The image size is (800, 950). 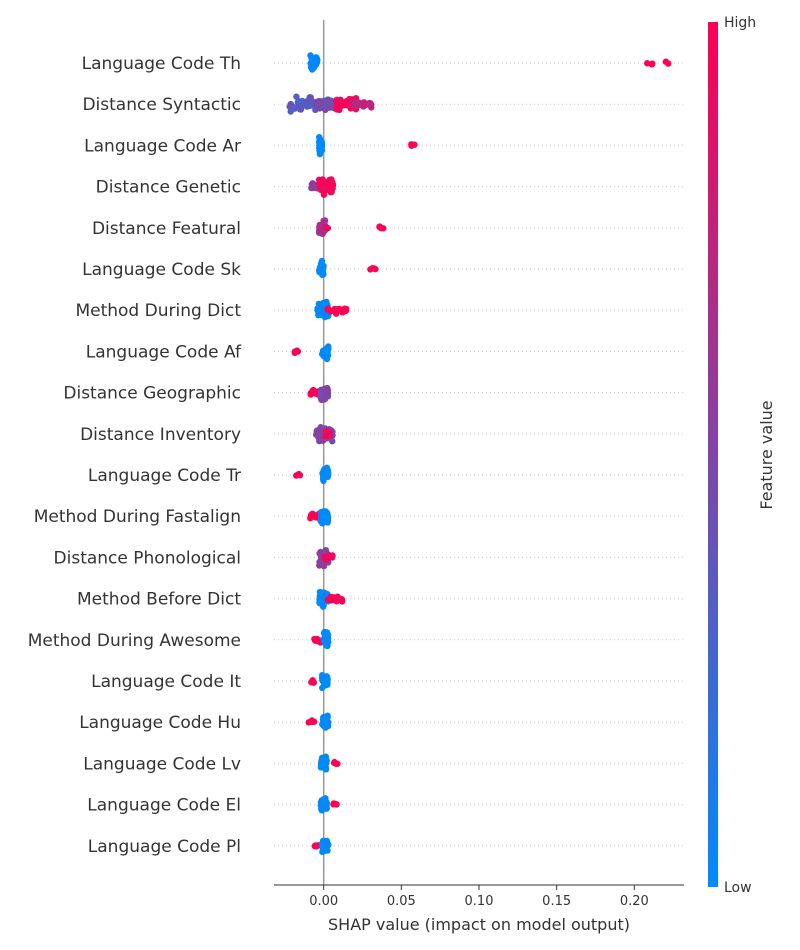 I want to click on feature-label: Method During Dict, so click(x=158, y=311).